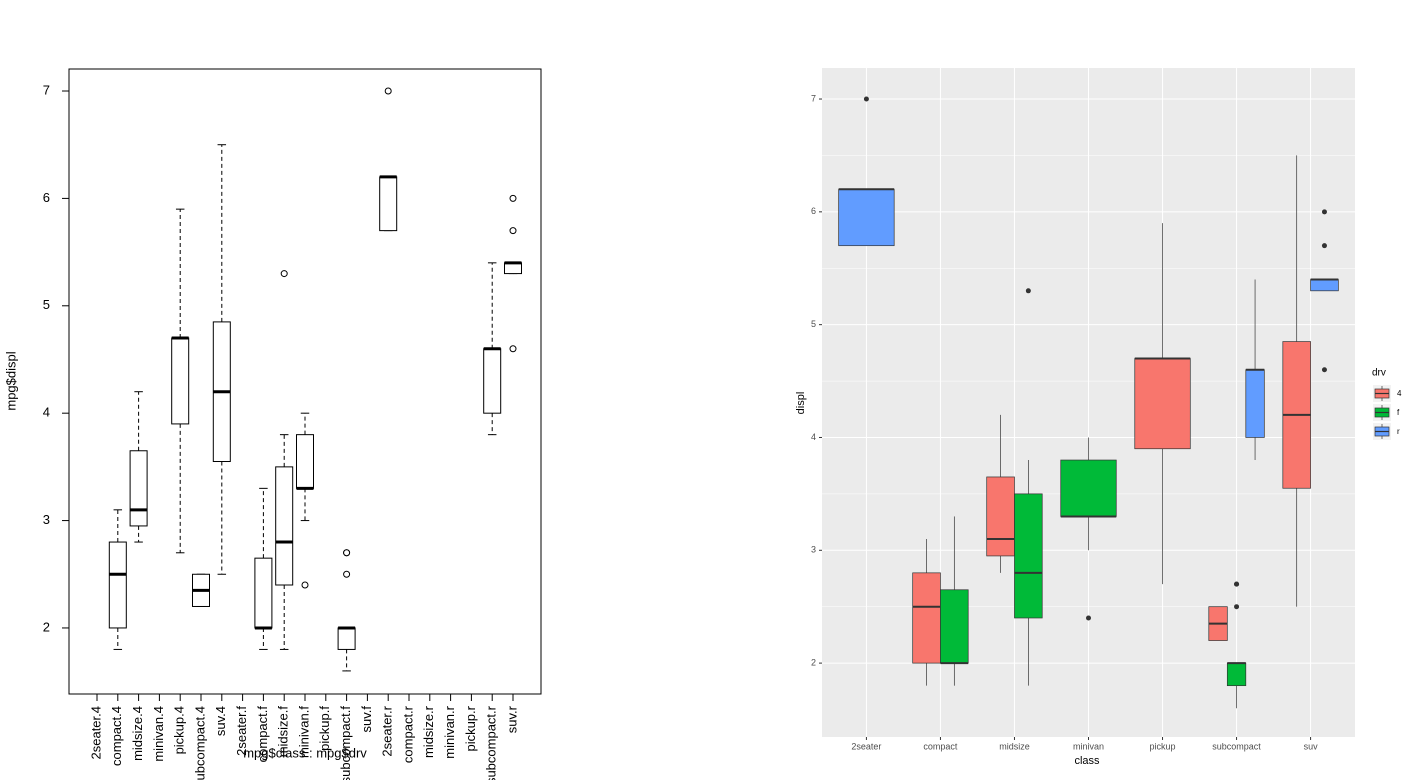 This screenshot has height=780, width=1415. What do you see at coordinates (199, 743) in the screenshot?
I see `x-tick-label: subcompact.4` at bounding box center [199, 743].